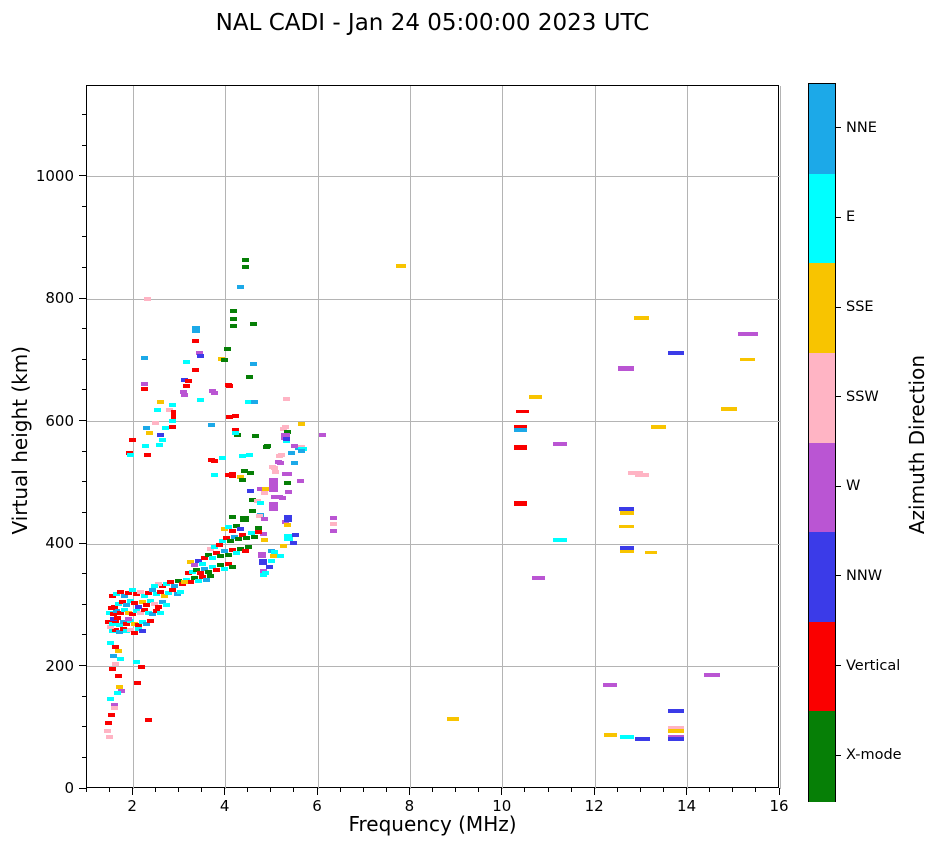 This screenshot has width=951, height=856. Describe the element at coordinates (822, 308) in the screenshot. I see `colorbar-band-sse` at that location.